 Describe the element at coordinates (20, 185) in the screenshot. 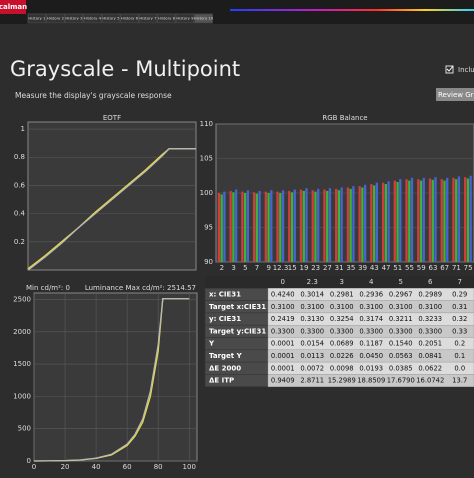

I see `y-tick-label: 0.6` at that location.